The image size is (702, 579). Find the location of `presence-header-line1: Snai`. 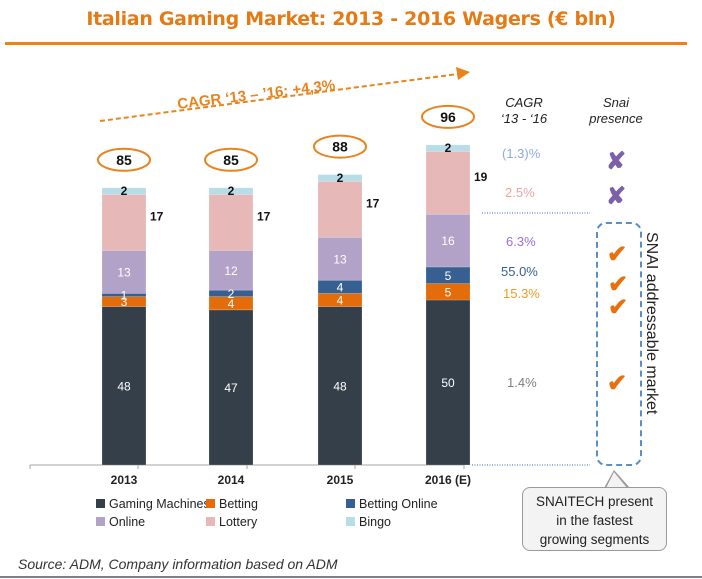

presence-header-line1: Snai is located at coordinates (616, 102).